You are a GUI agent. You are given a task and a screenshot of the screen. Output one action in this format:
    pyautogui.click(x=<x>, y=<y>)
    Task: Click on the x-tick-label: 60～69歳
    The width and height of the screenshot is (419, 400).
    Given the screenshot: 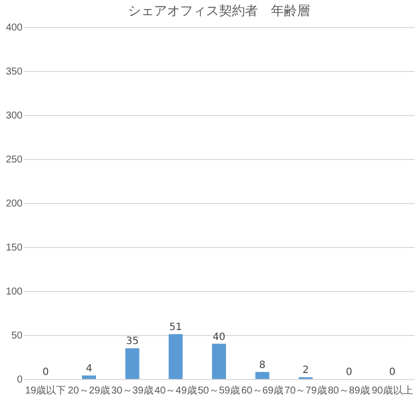 What is the action you would take?
    pyautogui.click(x=262, y=390)
    